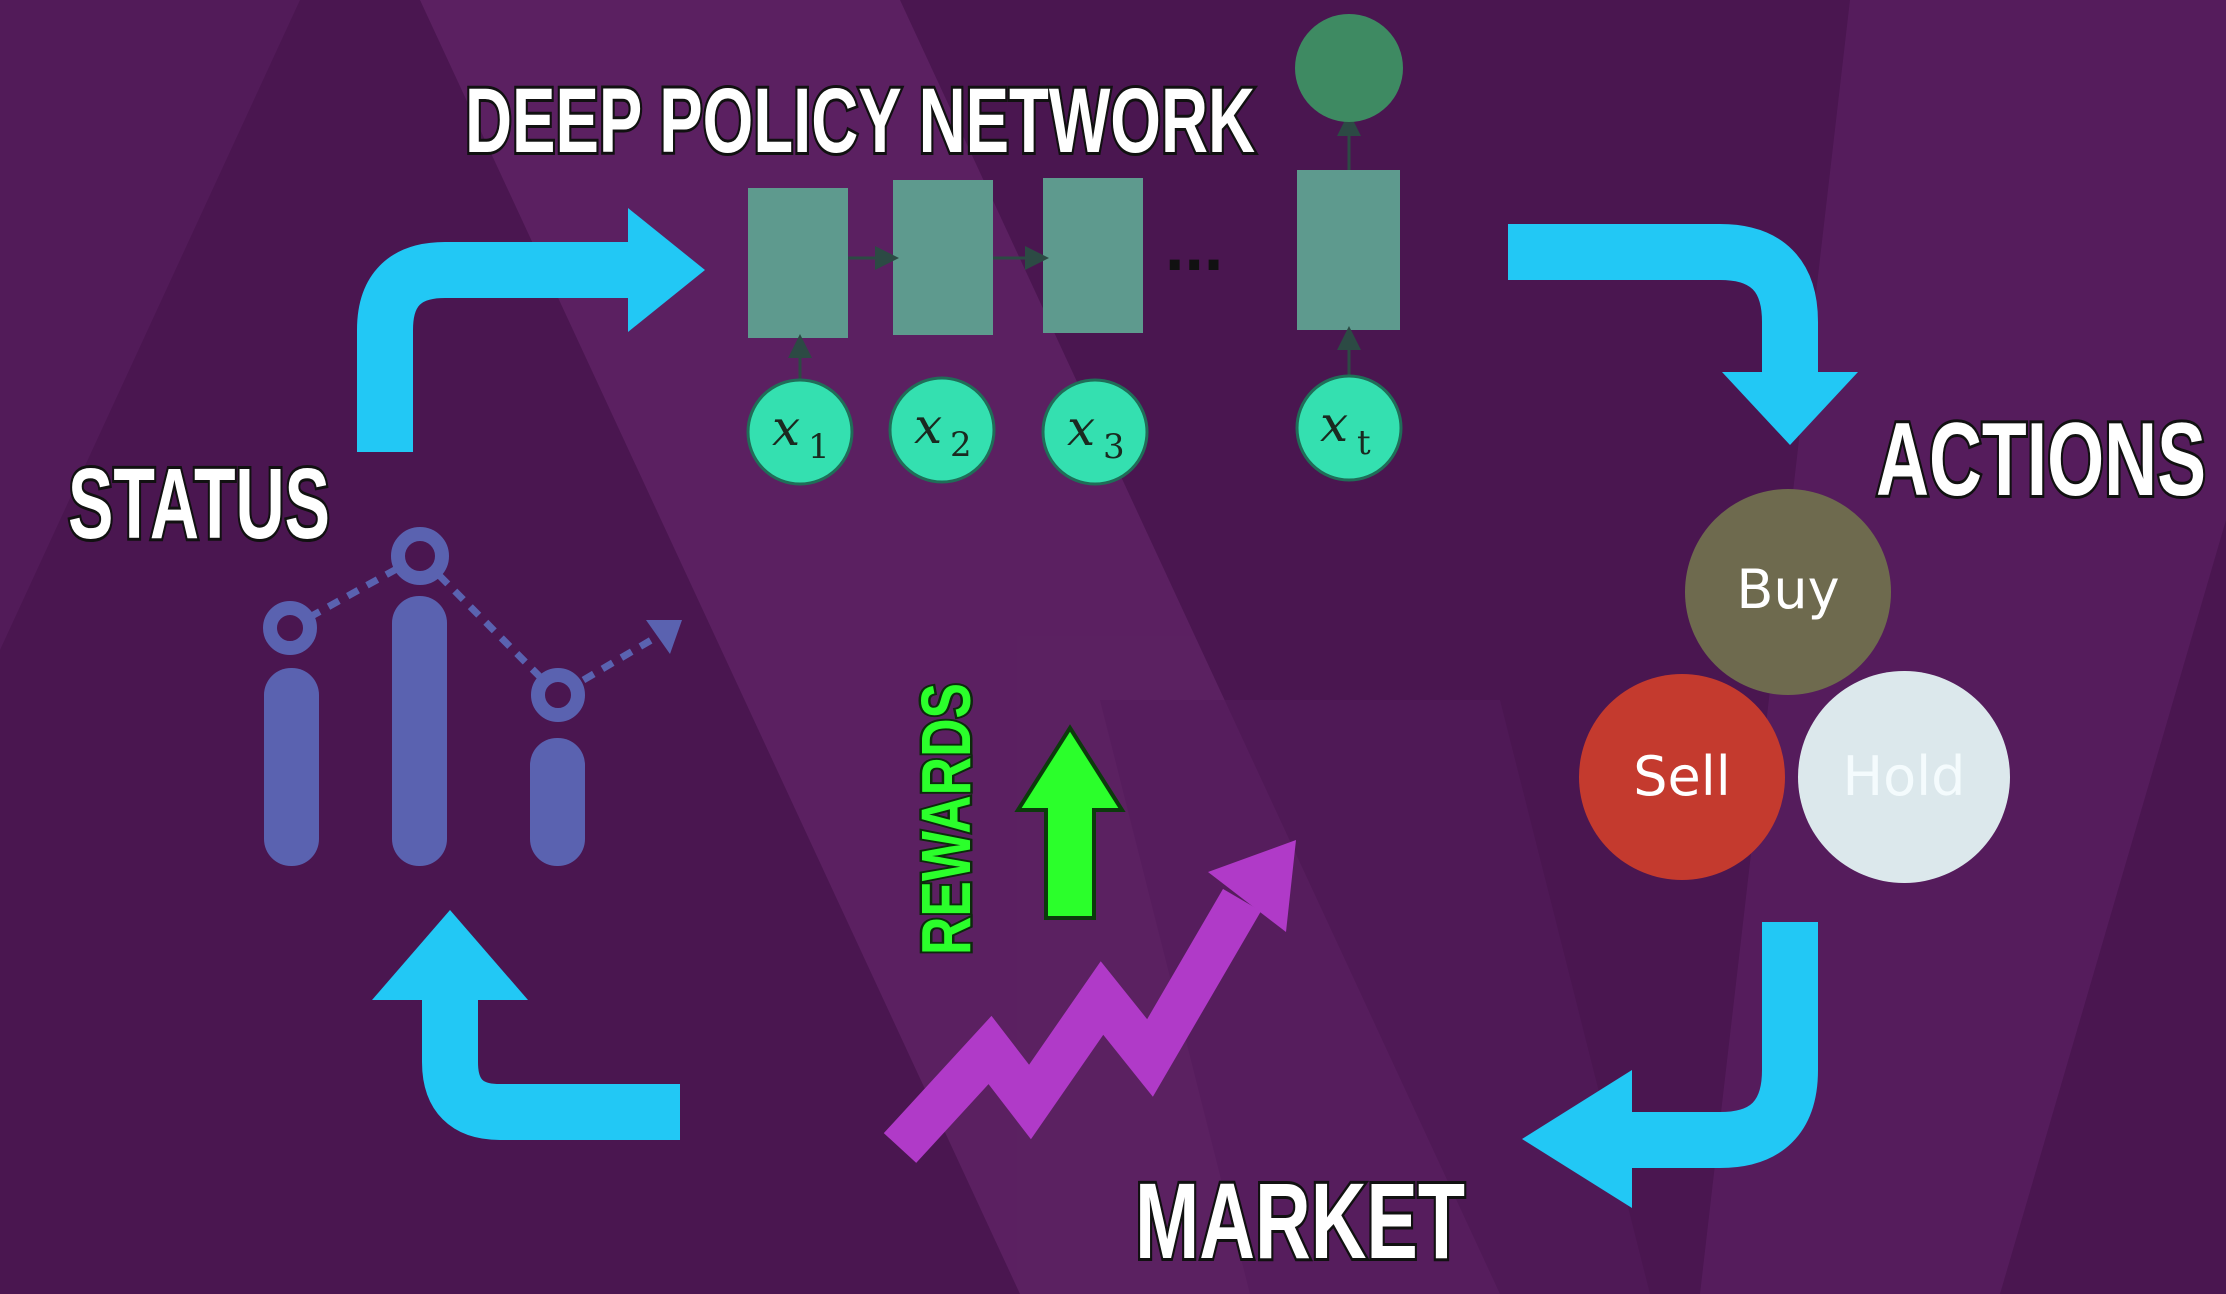 The image size is (2226, 1294). I want to click on action-sell: Sell, so click(1682, 777).